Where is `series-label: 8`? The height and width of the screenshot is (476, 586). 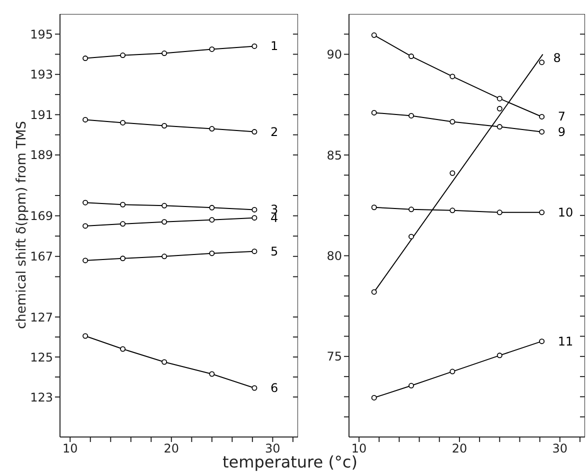 series-label: 8 is located at coordinates (557, 57).